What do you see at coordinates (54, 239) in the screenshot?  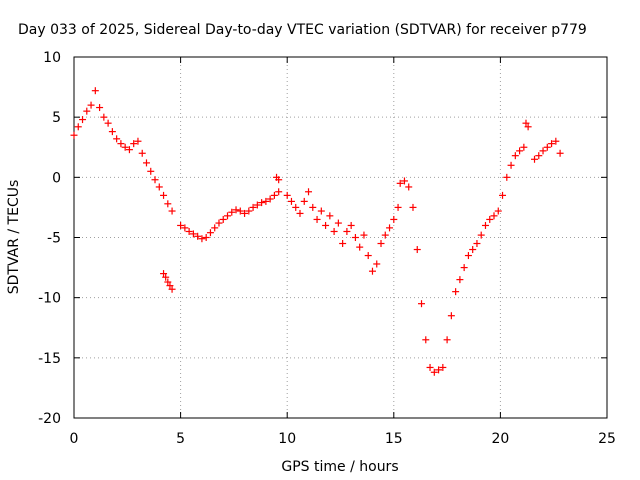 I see `y-tick-label: -5` at bounding box center [54, 239].